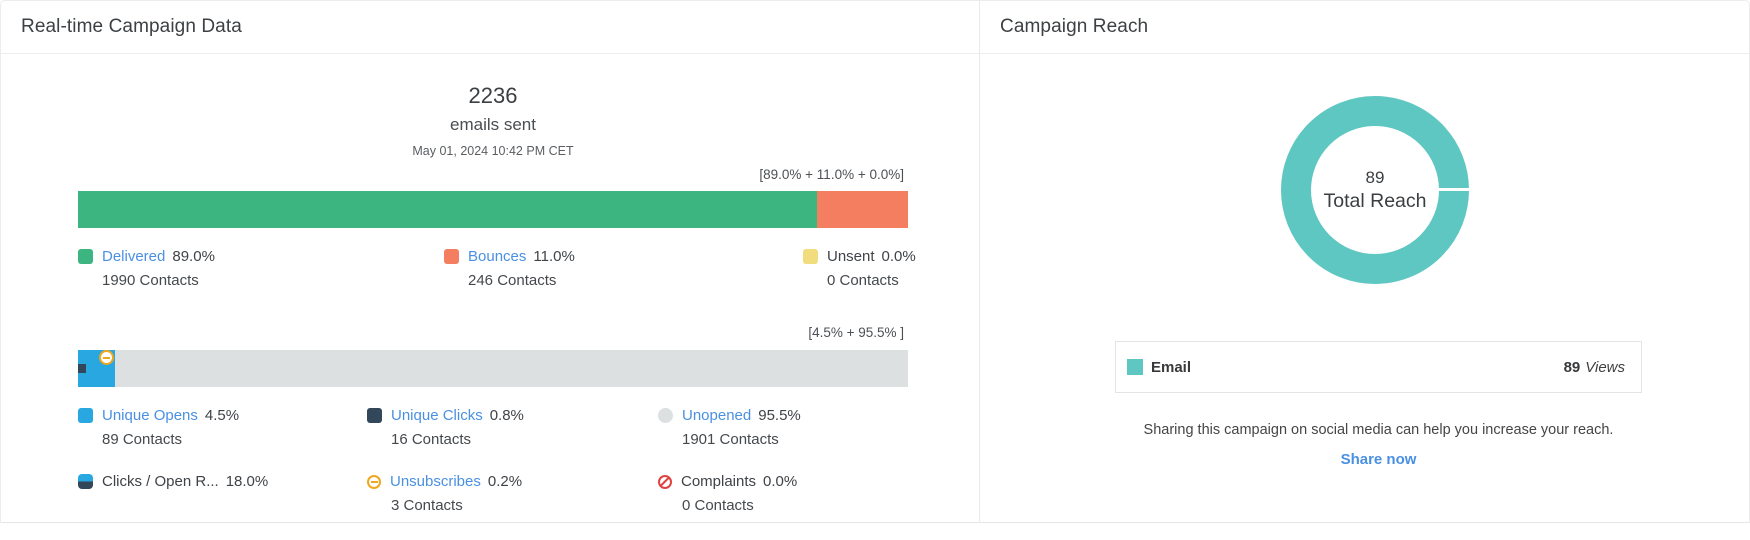 The image size is (1750, 540). What do you see at coordinates (150, 280) in the screenshot?
I see `delivered-contacts: 1990 Contacts` at bounding box center [150, 280].